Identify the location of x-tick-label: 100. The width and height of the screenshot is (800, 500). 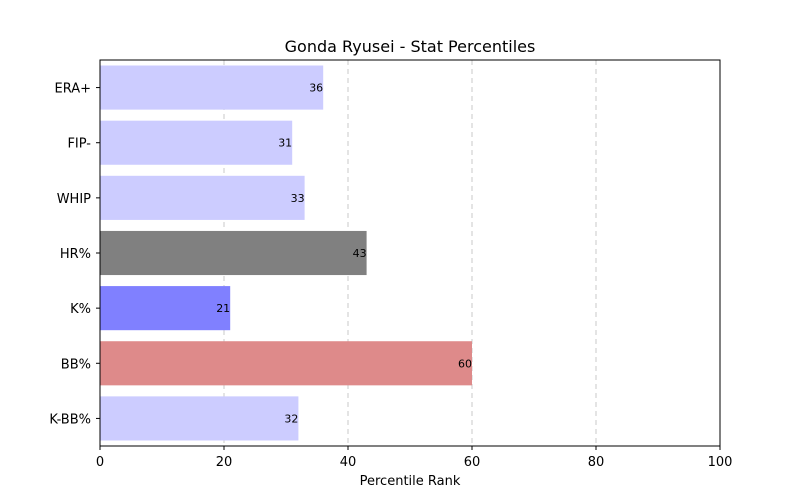
(720, 462).